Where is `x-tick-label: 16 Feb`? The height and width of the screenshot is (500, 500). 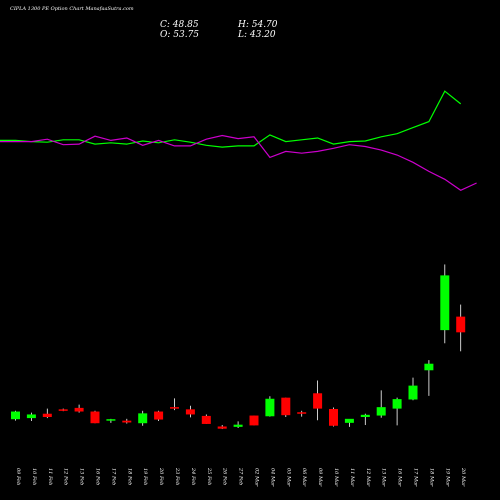 x-tick-label: 16 Feb is located at coordinates (98, 476).